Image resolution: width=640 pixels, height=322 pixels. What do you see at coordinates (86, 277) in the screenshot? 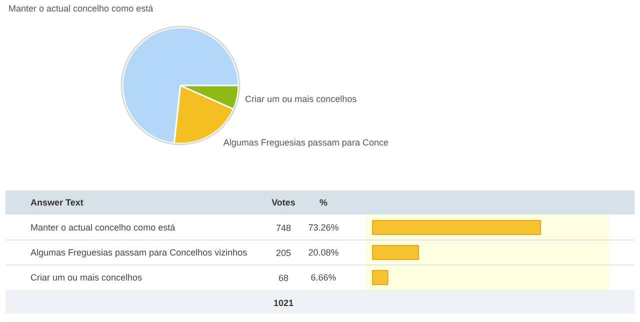
I see `y-tick-label: Criar um ou mais concelhos` at bounding box center [86, 277].